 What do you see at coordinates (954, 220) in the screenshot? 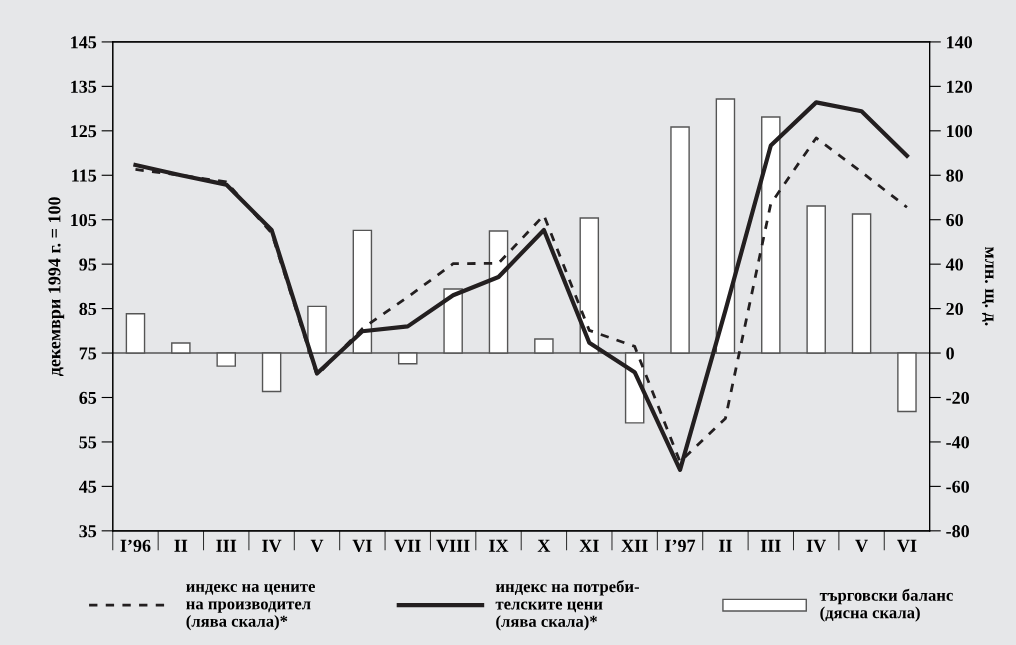
I see `y2-tick-label: 60` at bounding box center [954, 220].